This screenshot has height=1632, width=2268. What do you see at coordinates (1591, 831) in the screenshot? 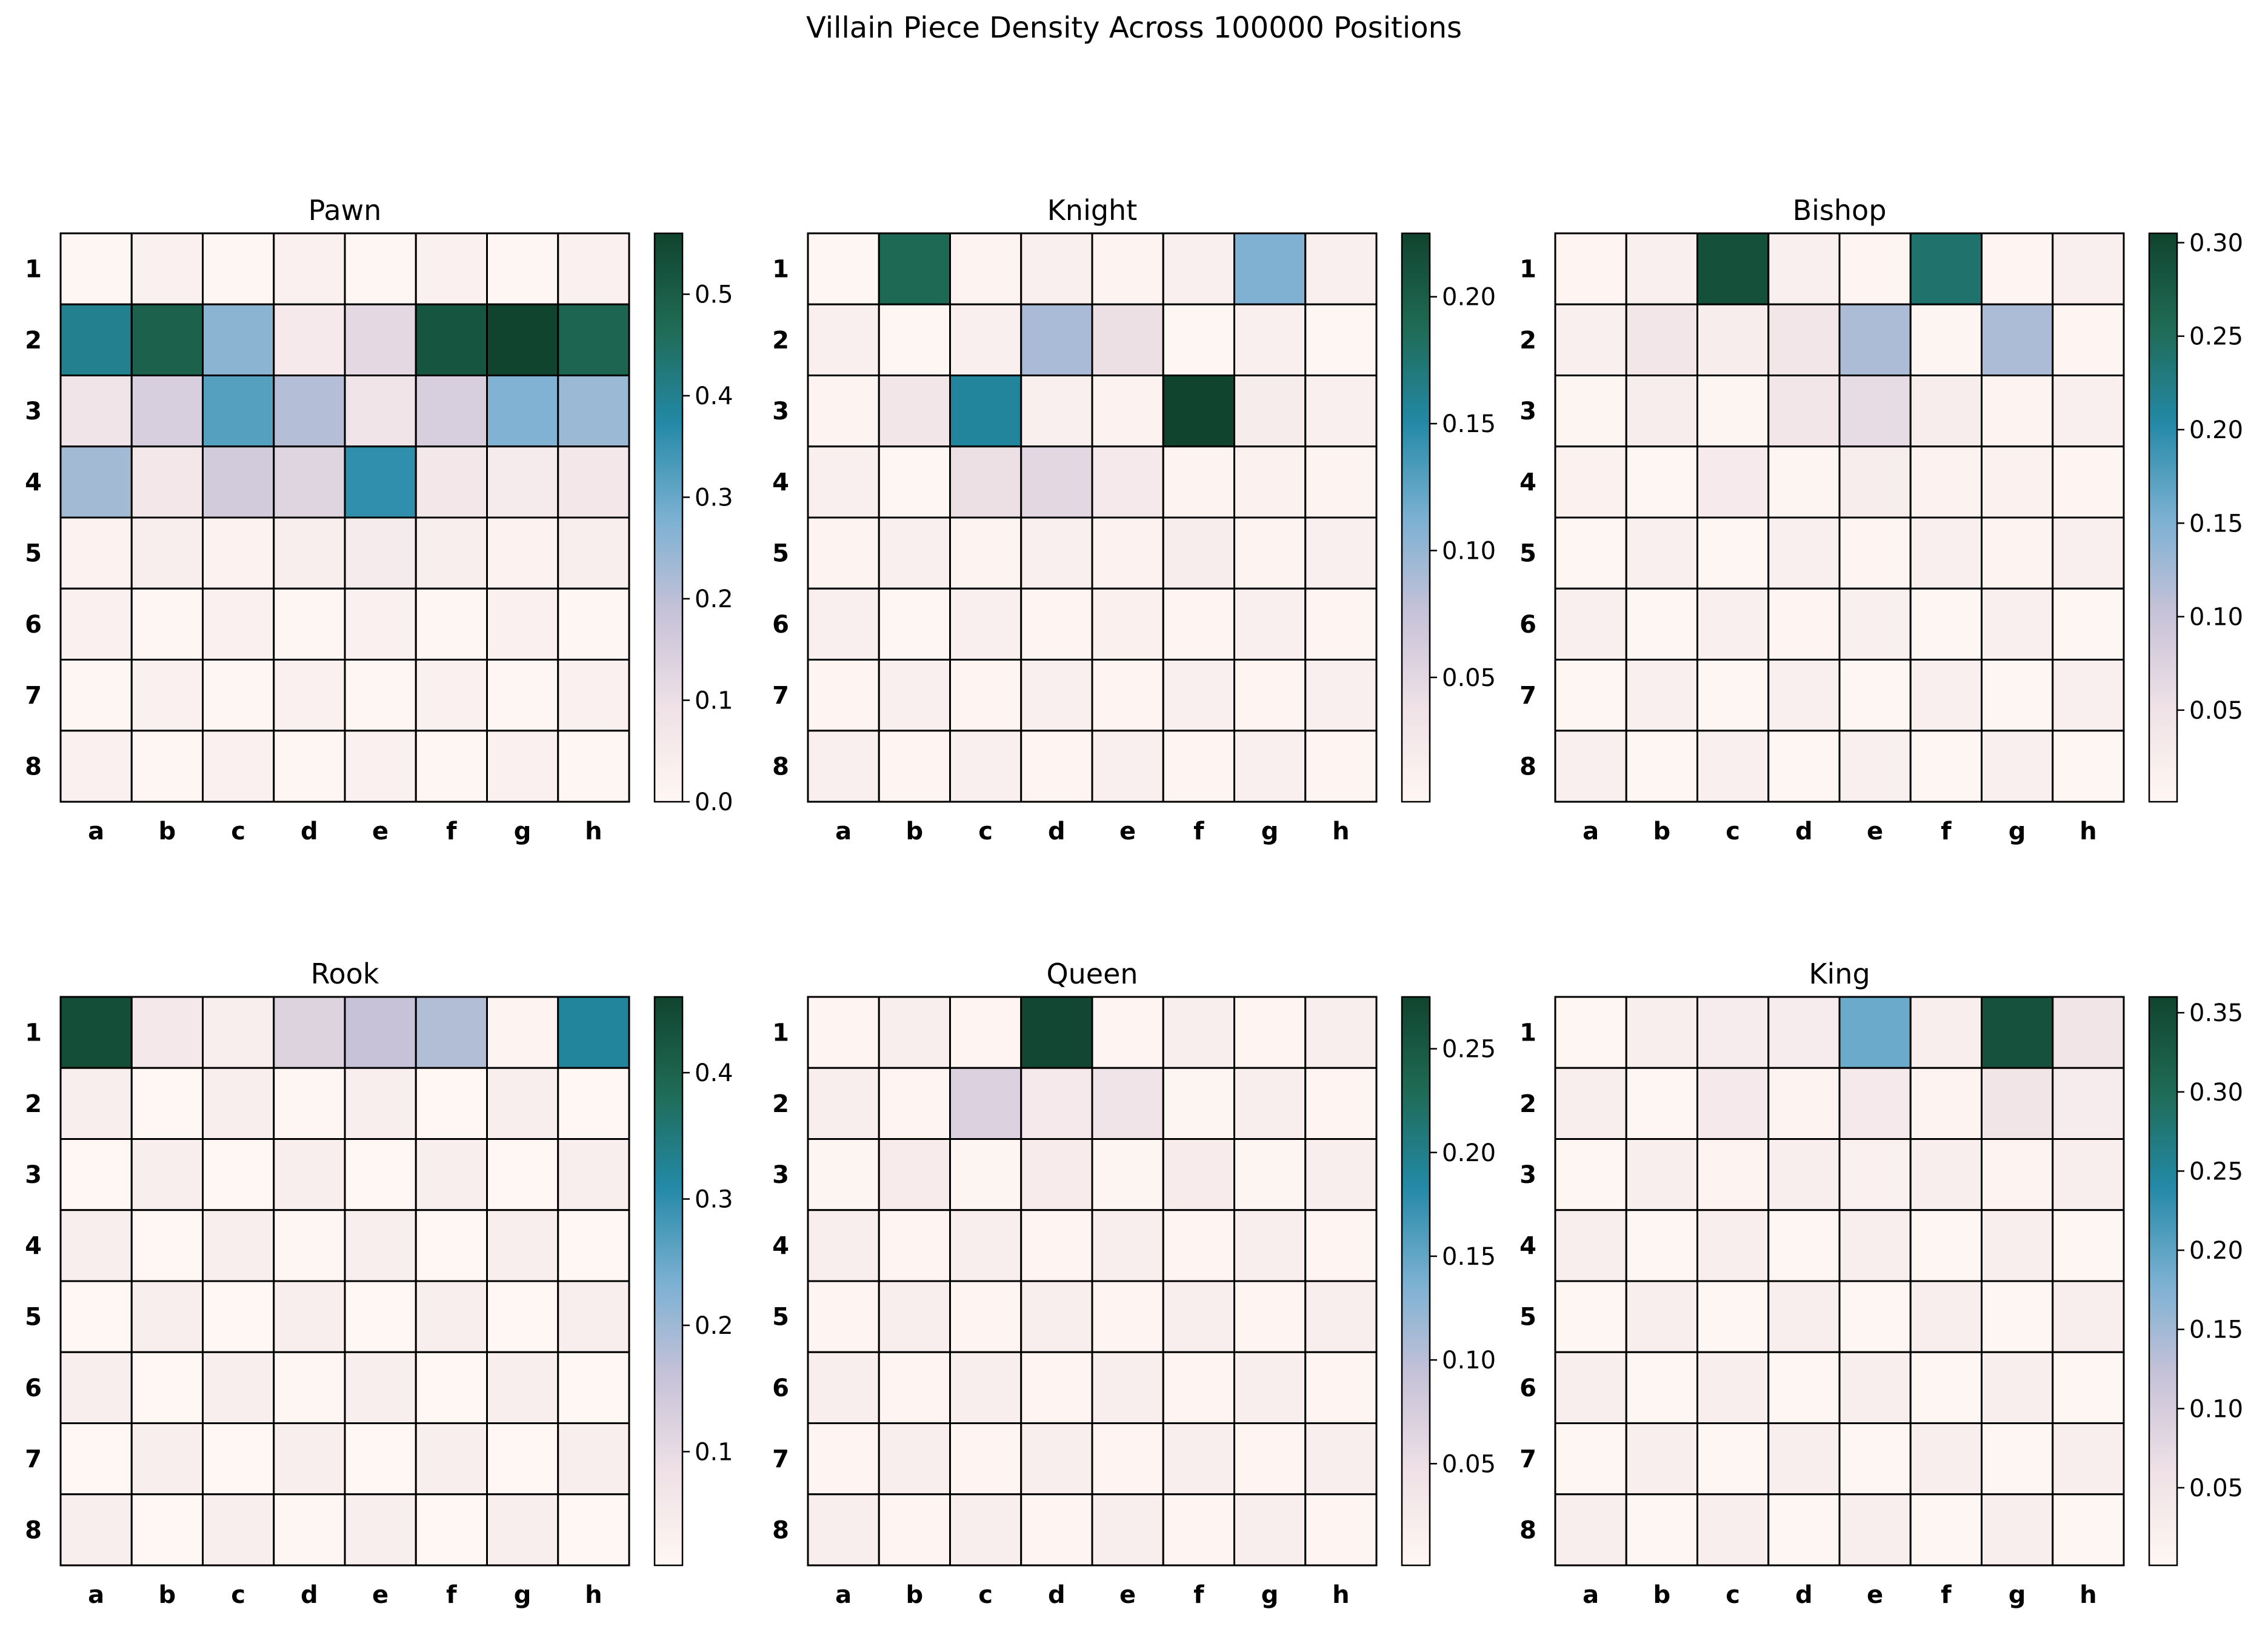
I see `x-tick-label: a` at bounding box center [1591, 831].